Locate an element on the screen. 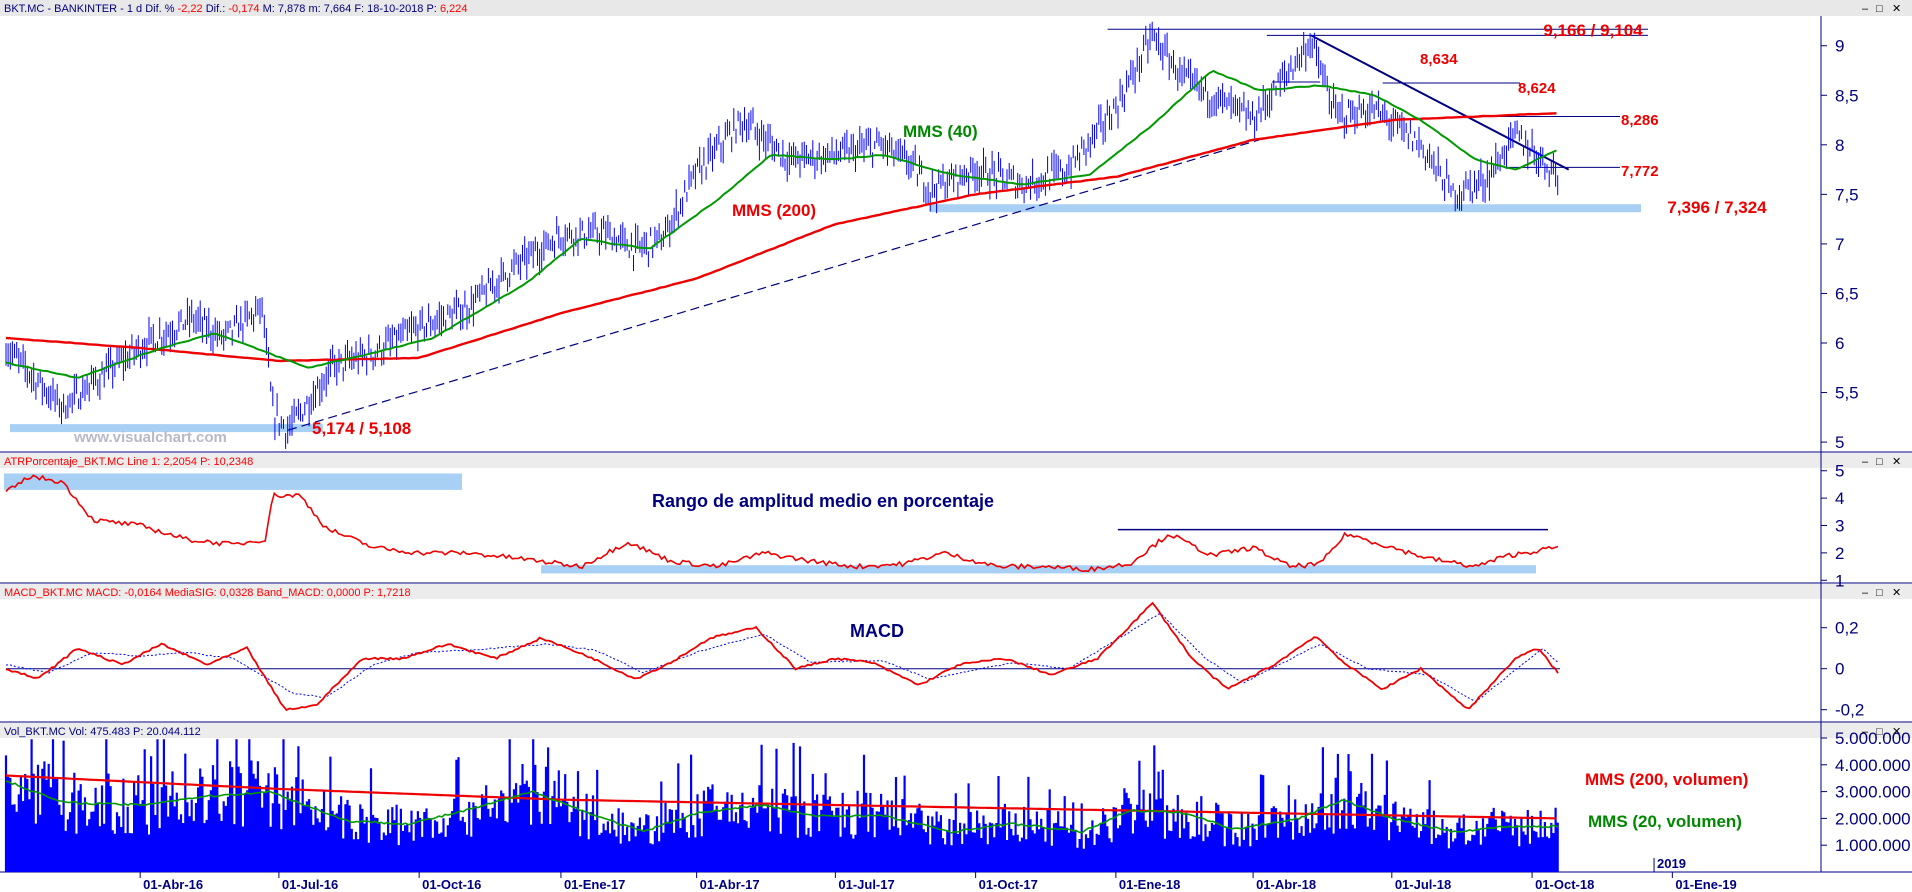  volume-annotation-0: MMS (200, volumen) is located at coordinates (1666, 779).